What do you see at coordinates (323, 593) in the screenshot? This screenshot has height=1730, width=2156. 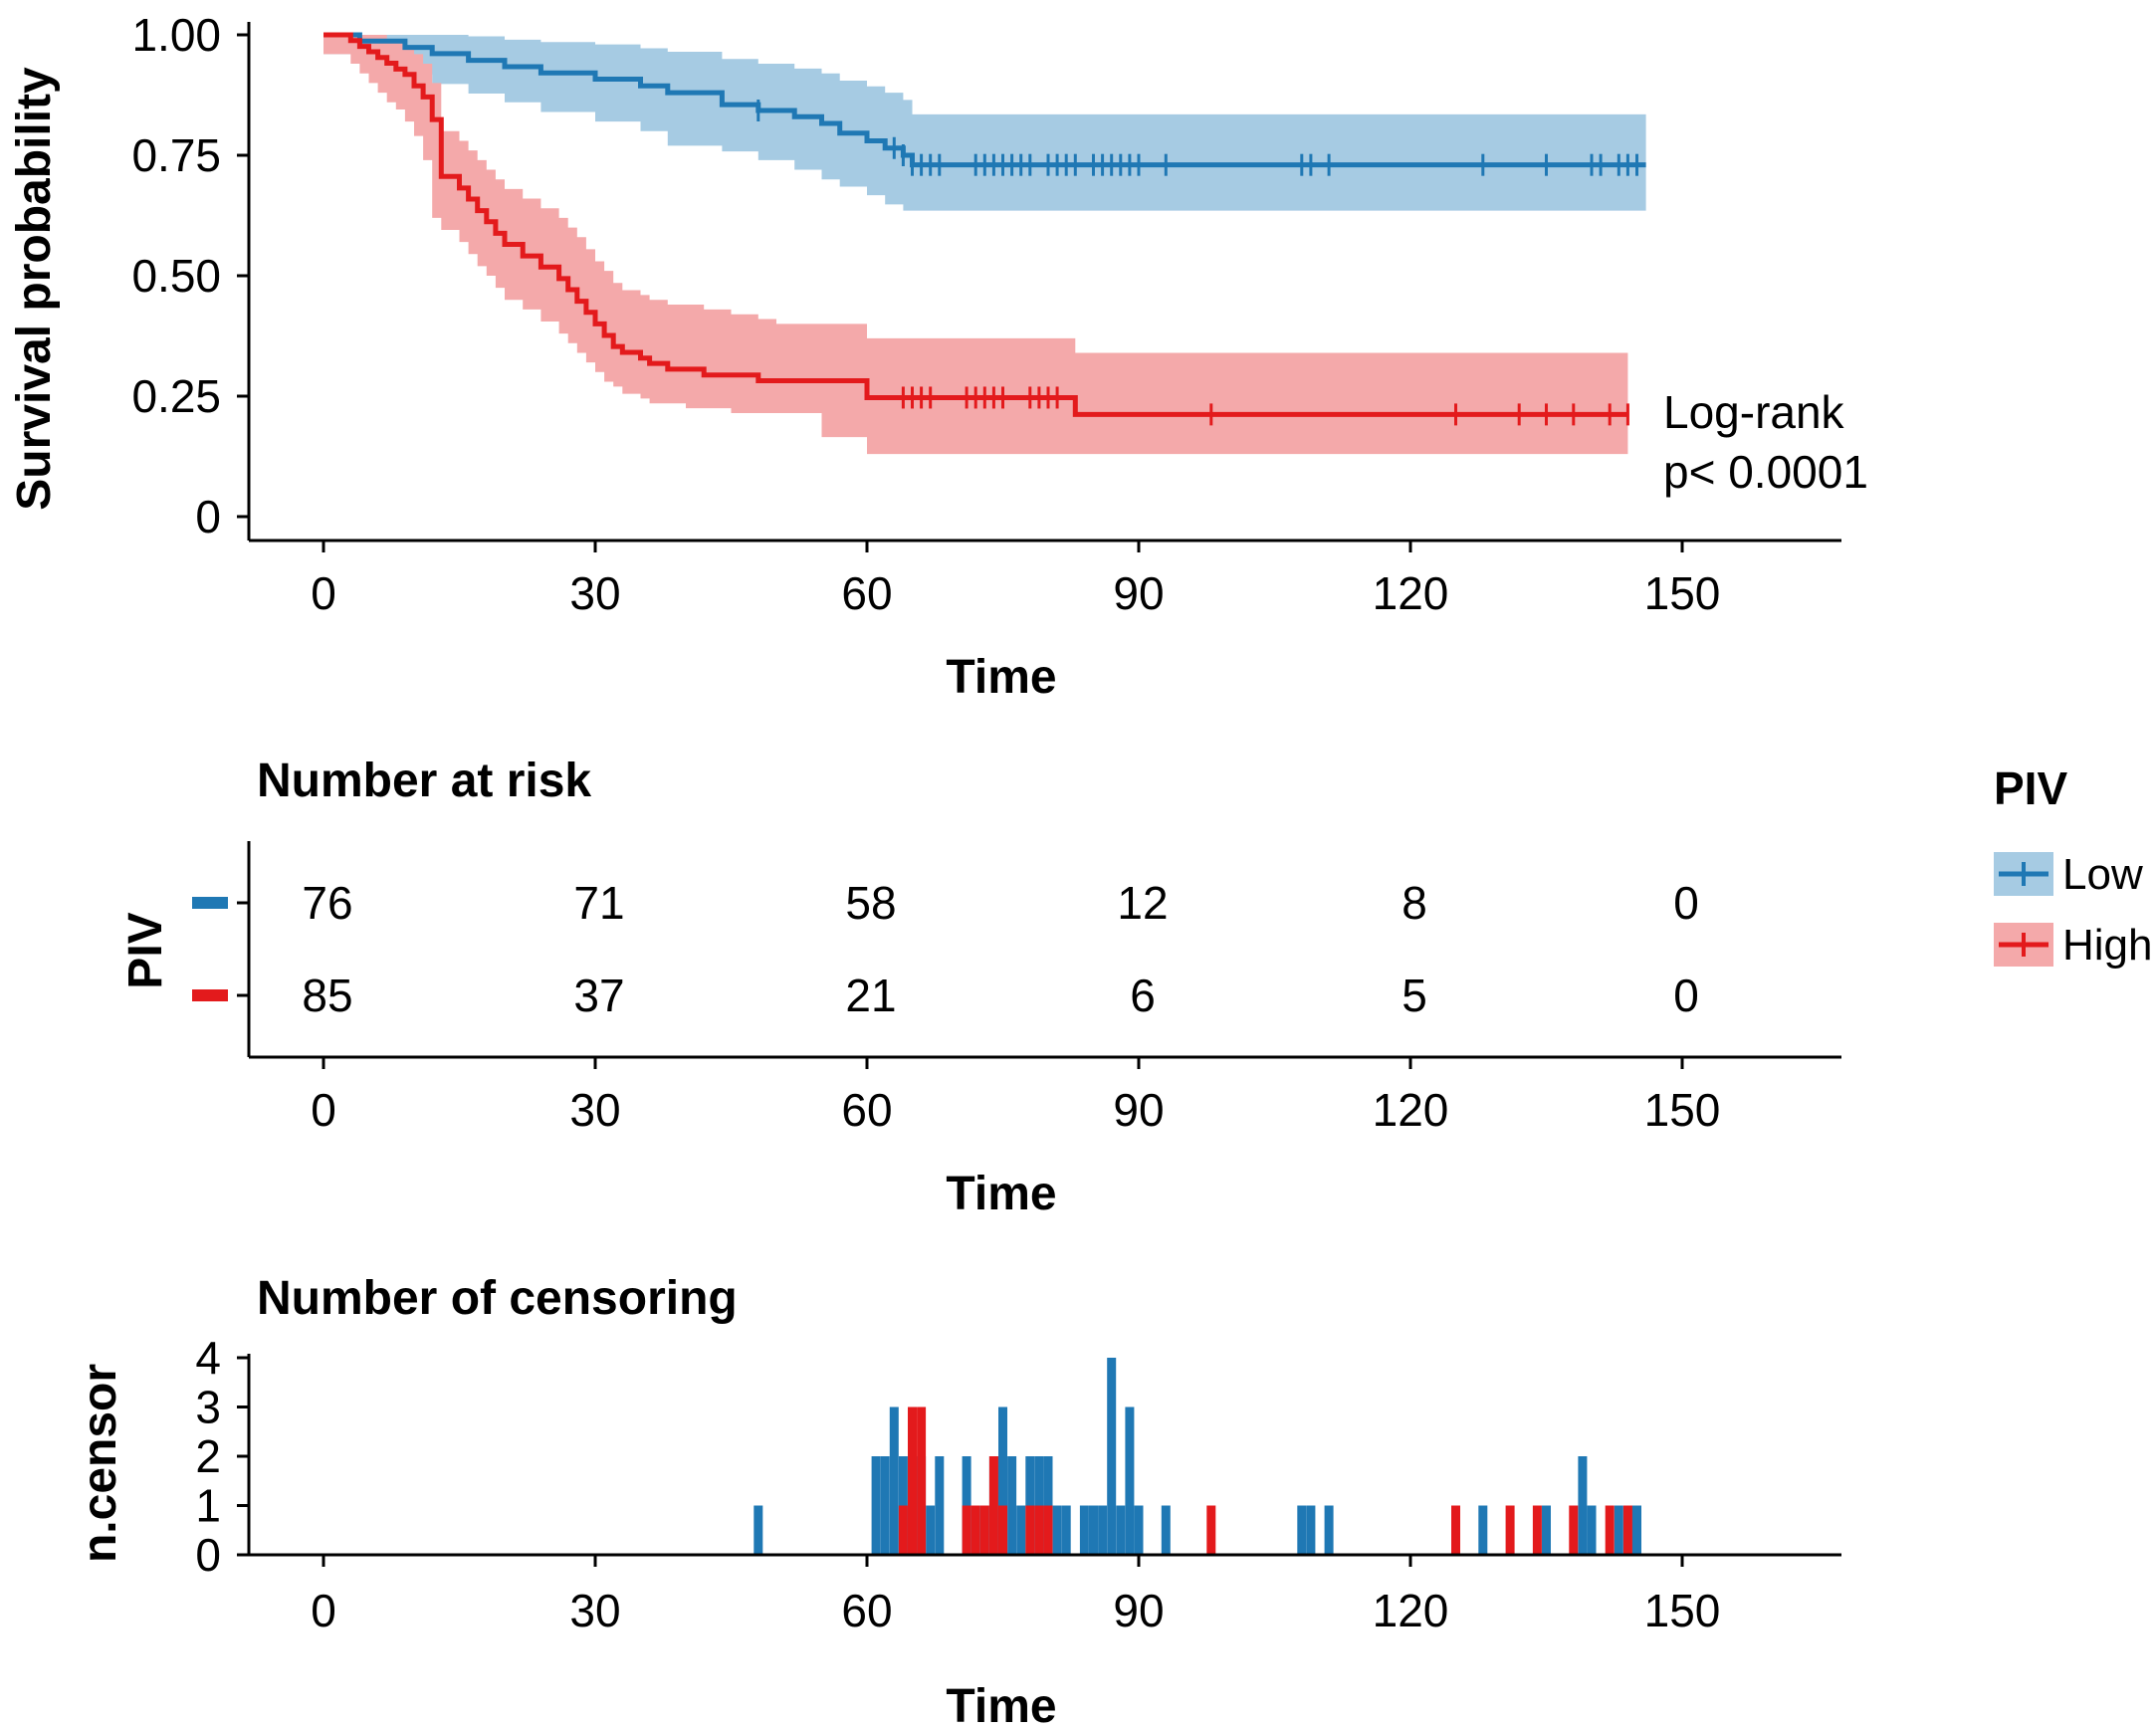 I see `km-x-tick-label: 0` at bounding box center [323, 593].